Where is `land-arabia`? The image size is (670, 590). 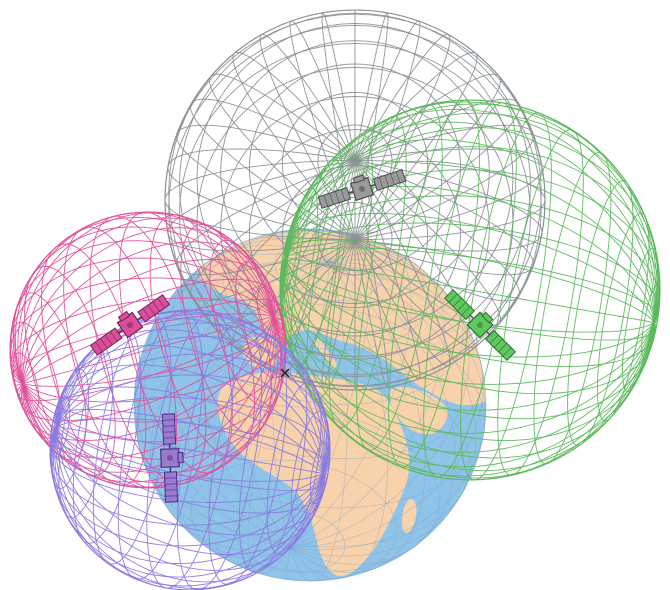
land-arabia is located at coordinates (418, 410).